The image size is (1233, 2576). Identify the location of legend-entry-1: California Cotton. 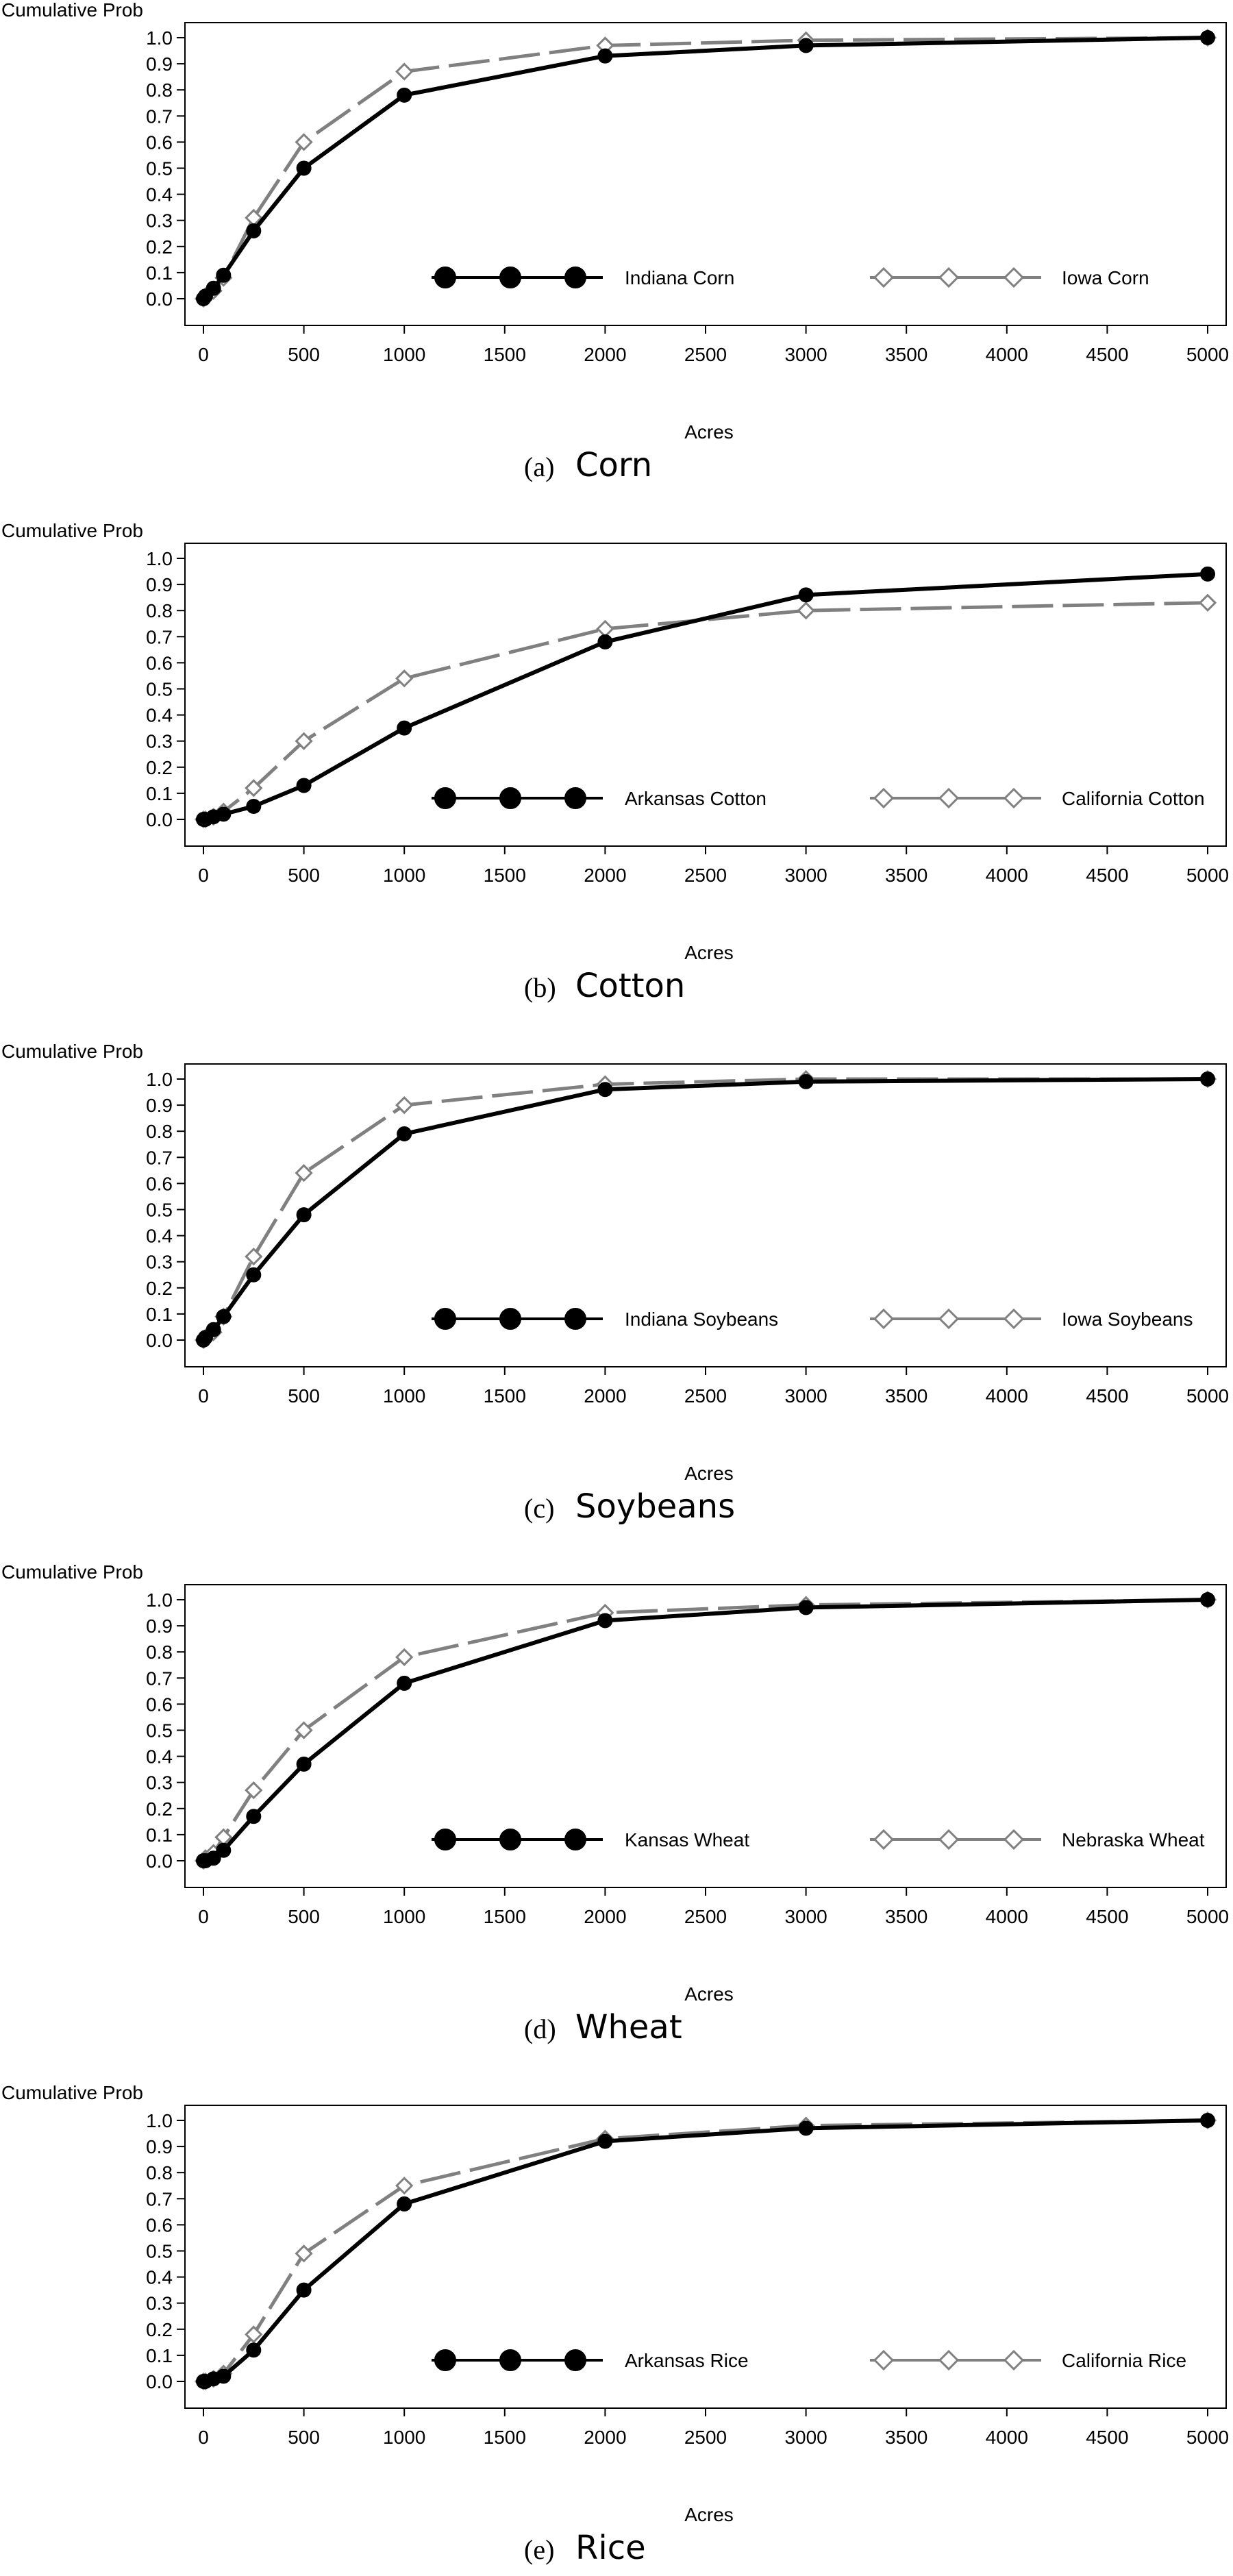
(1133, 798).